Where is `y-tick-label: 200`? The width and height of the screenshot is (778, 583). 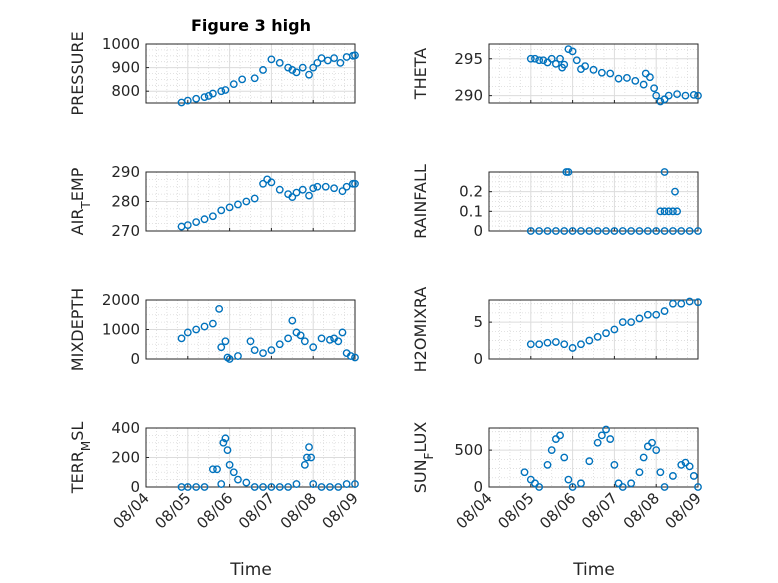 y-tick-label: 200 is located at coordinates (125, 458).